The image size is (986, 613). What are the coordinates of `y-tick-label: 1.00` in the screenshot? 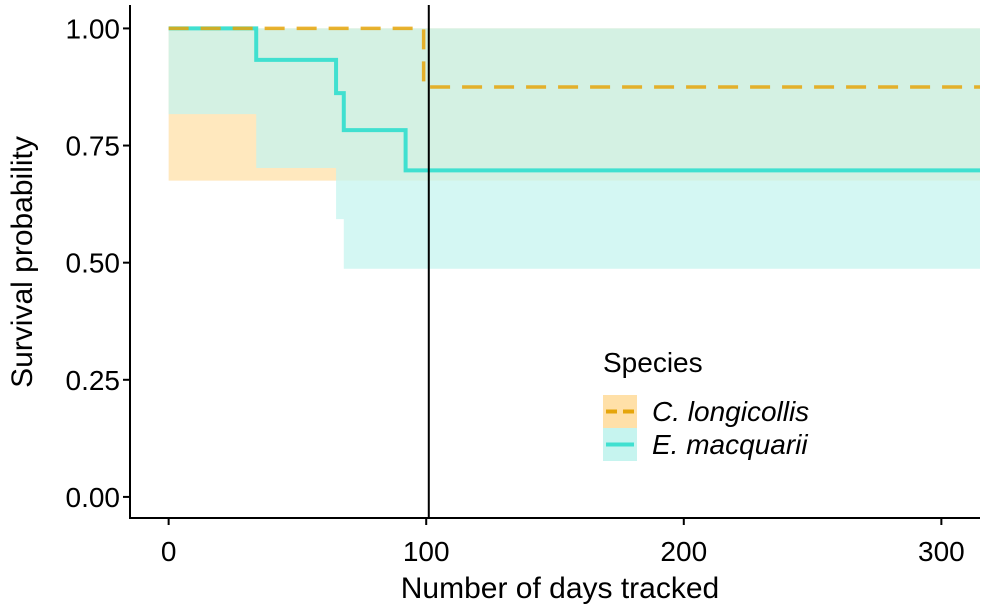 It's located at (93, 28).